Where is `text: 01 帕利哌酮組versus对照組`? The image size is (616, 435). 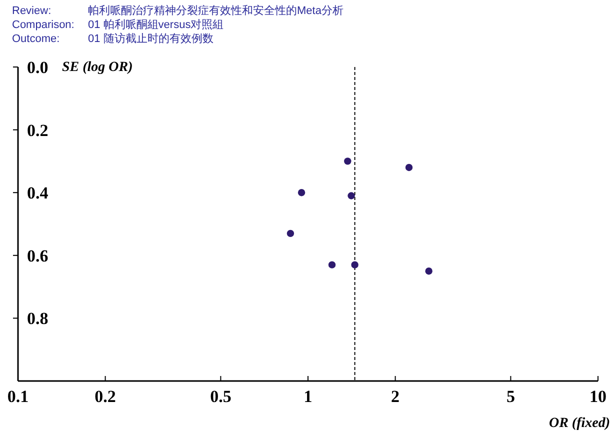 text: 01 帕利哌酮組versus对照組 is located at coordinates (156, 24).